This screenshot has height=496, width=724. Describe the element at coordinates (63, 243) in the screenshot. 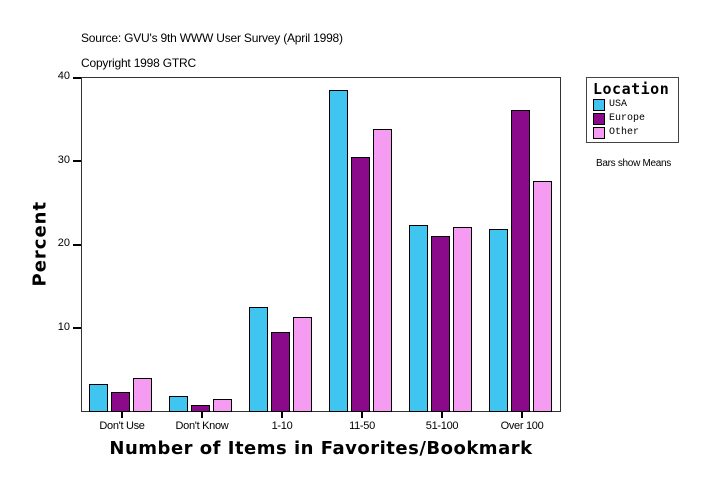

I see `y-tick-label-20: 20` at that location.